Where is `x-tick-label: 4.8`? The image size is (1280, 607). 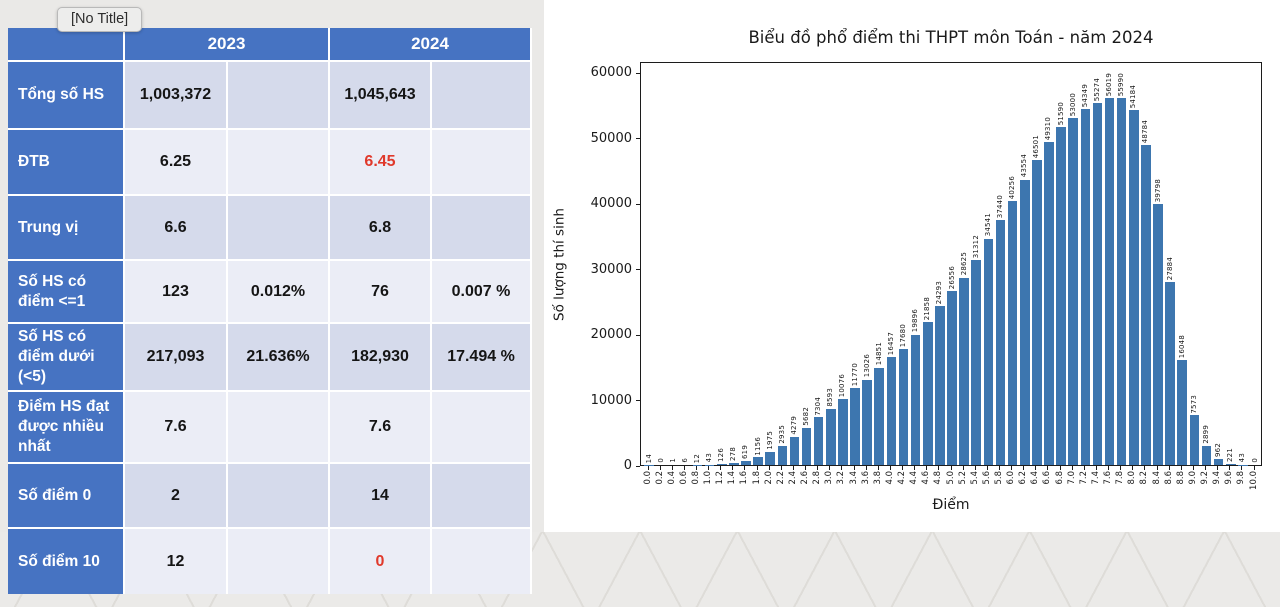 x-tick-label: 4.8 is located at coordinates (938, 478).